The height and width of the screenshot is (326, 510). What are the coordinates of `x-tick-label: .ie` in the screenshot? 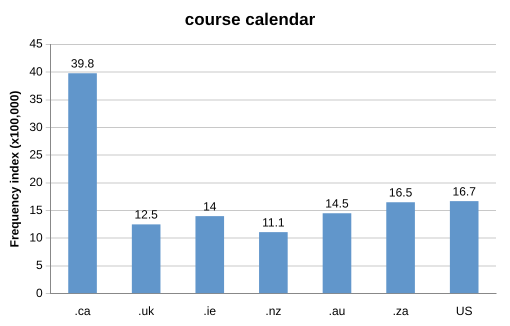 It's located at (209, 311).